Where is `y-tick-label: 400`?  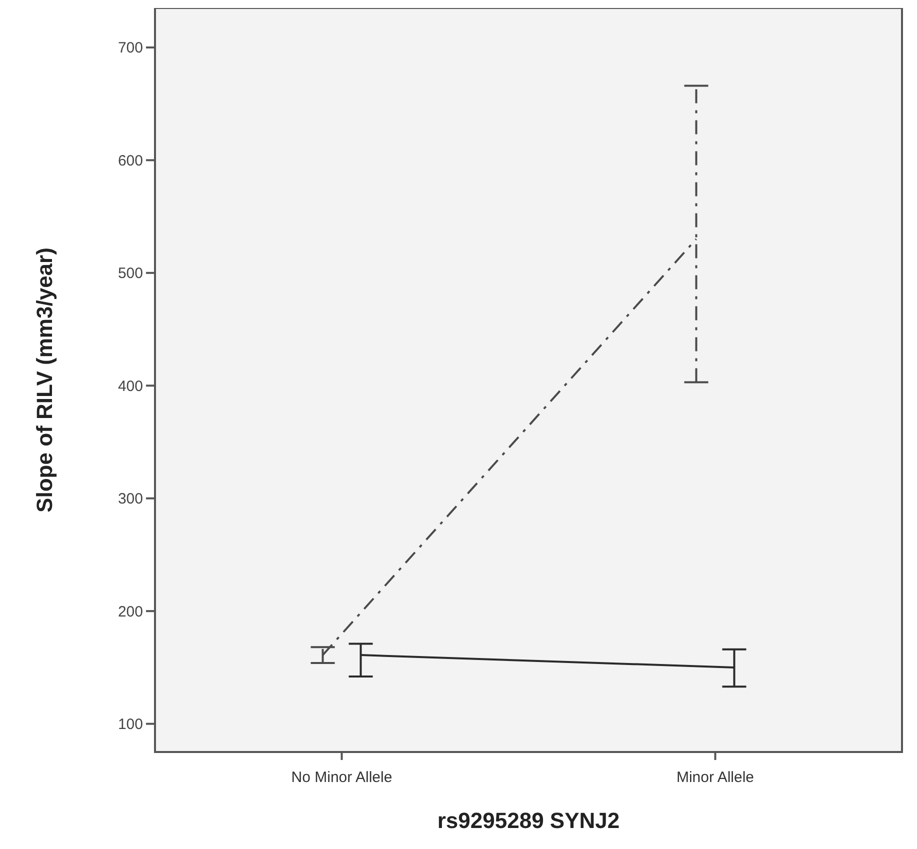 y-tick-label: 400 is located at coordinates (130, 386).